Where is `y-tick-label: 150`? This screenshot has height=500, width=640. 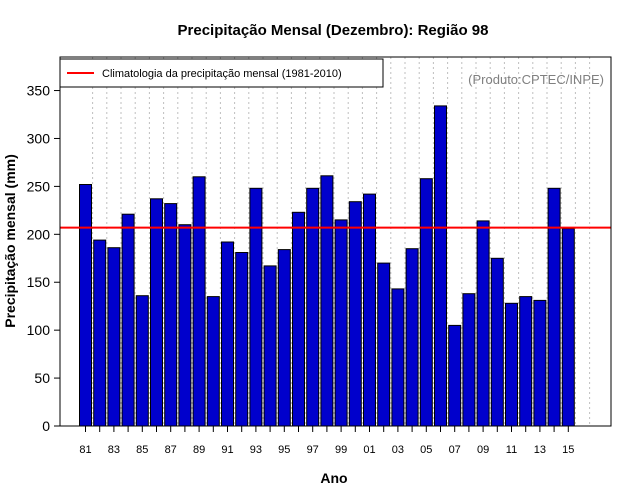 y-tick-label: 150 is located at coordinates (39, 282).